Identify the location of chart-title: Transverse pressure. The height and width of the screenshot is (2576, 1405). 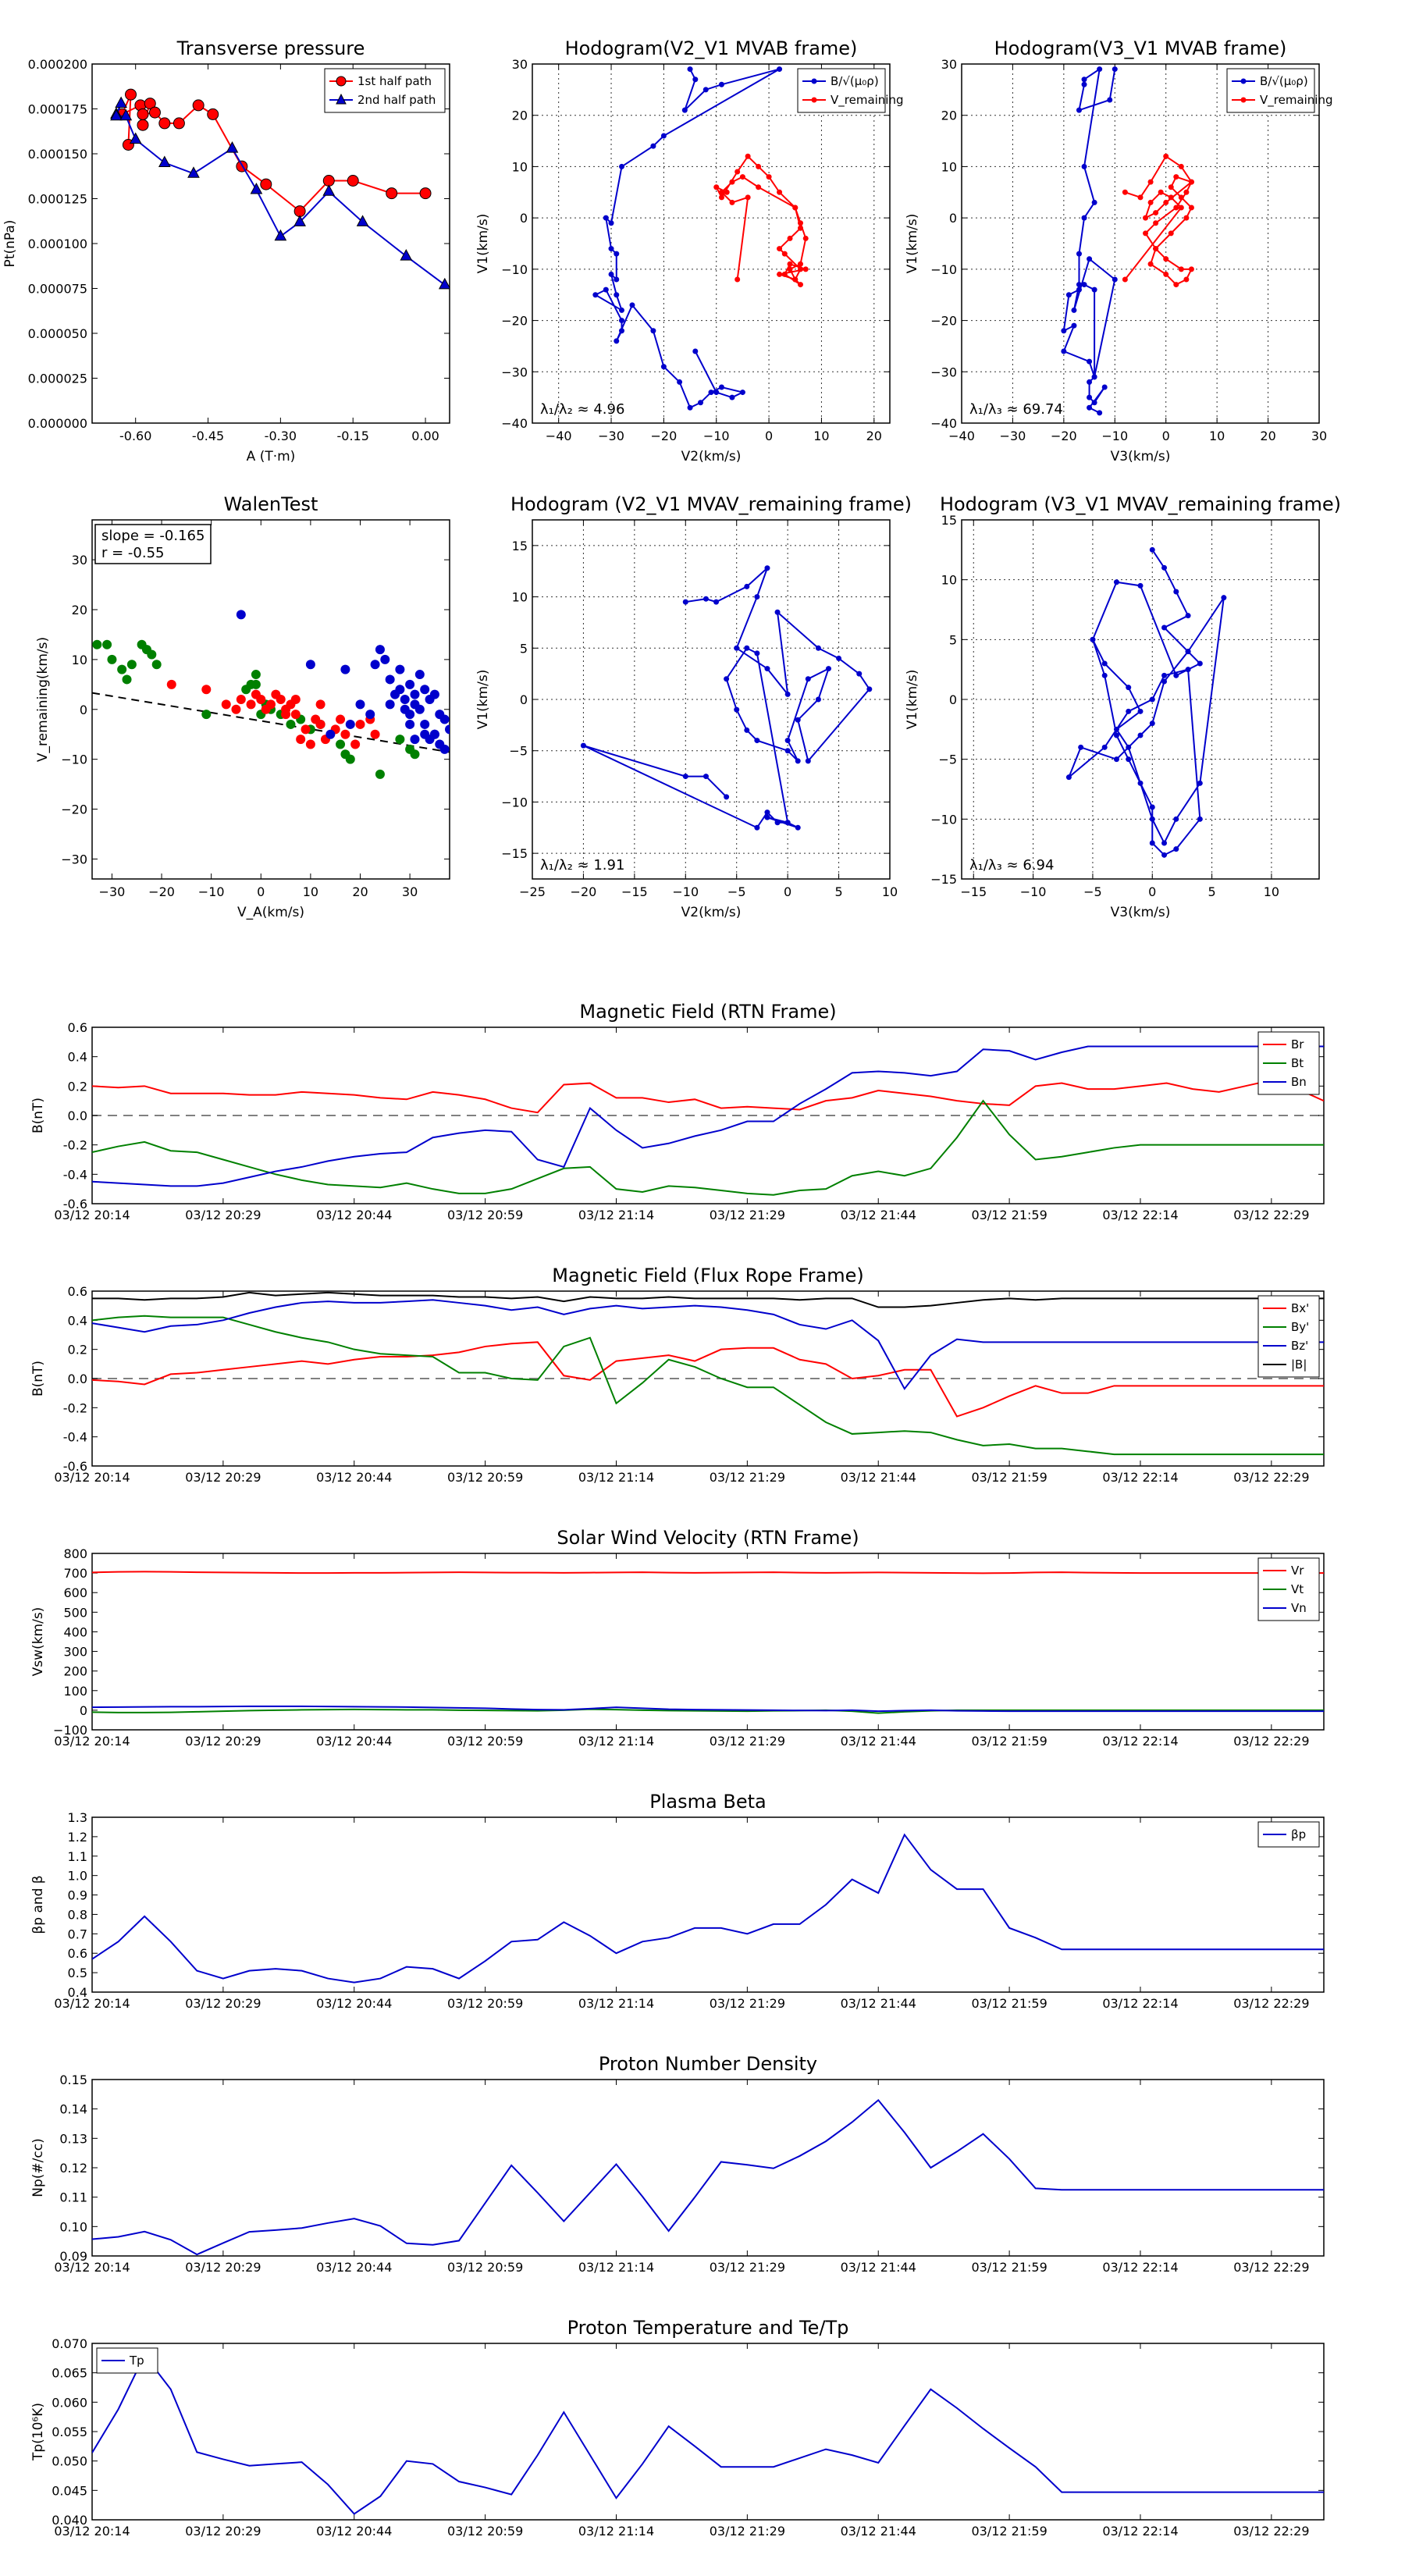
(270, 48).